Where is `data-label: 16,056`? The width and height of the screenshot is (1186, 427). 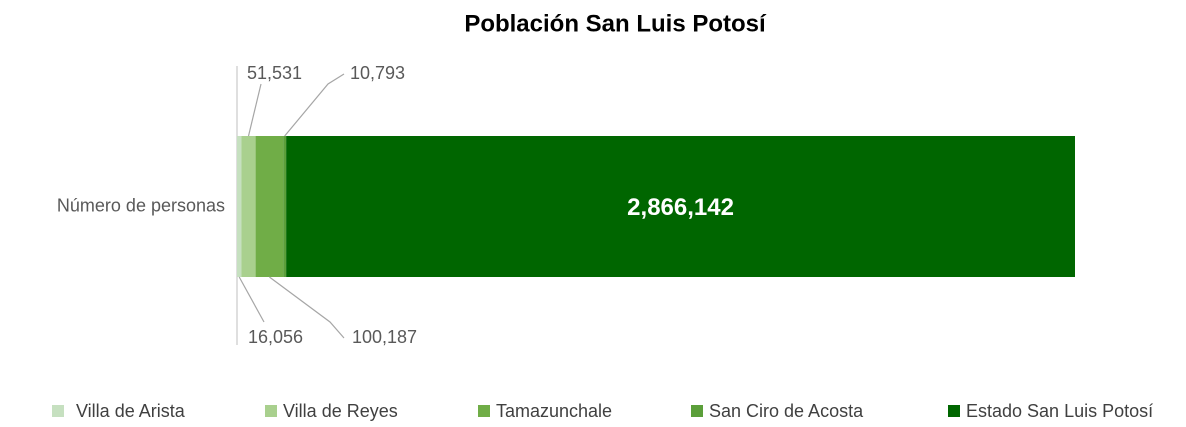
data-label: 16,056 is located at coordinates (275, 337).